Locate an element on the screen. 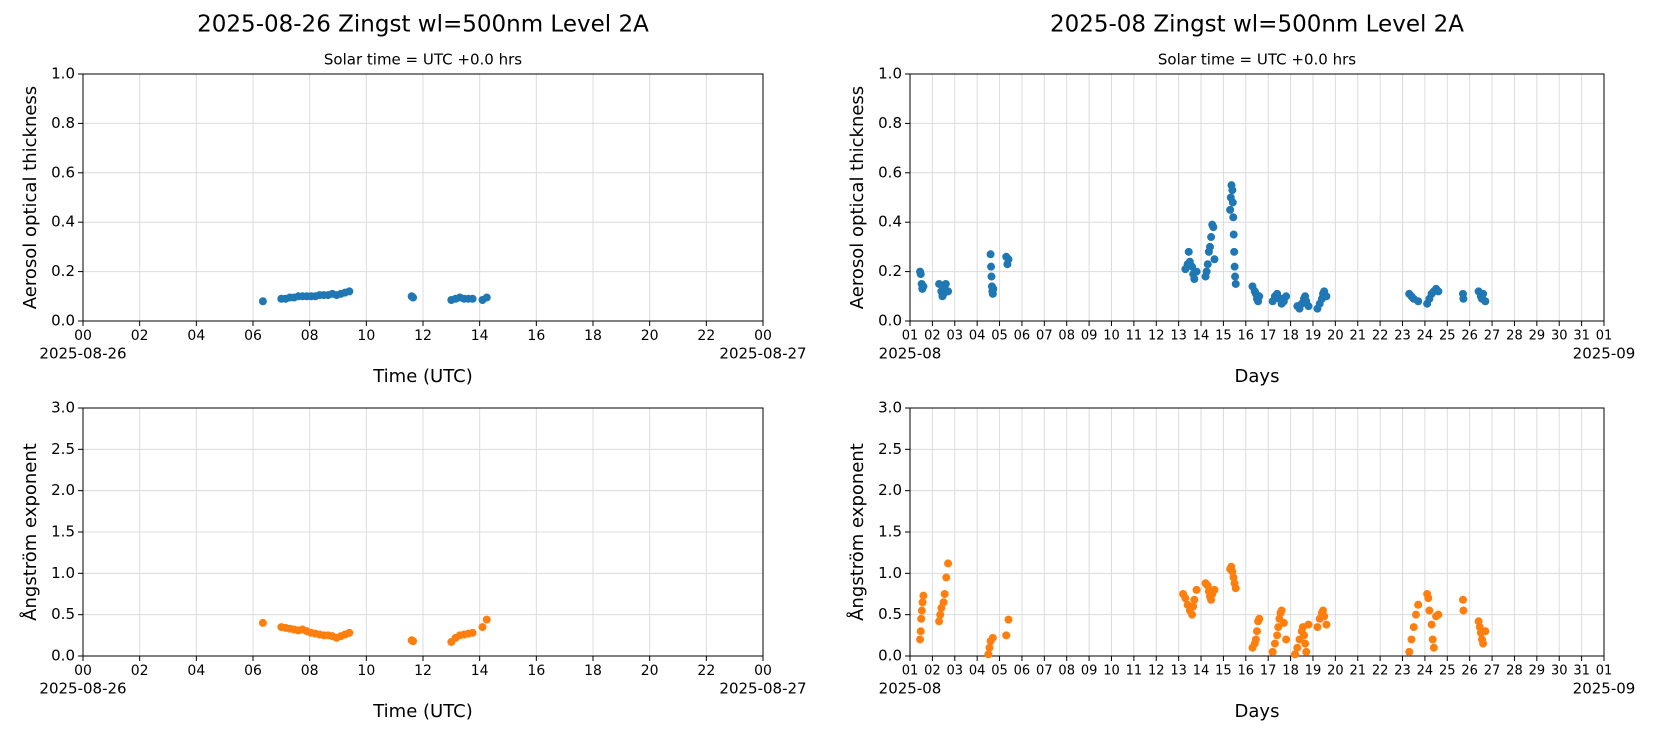 Image resolution: width=1654 pixels, height=741 pixels. x-tick-label: 03 is located at coordinates (955, 336).